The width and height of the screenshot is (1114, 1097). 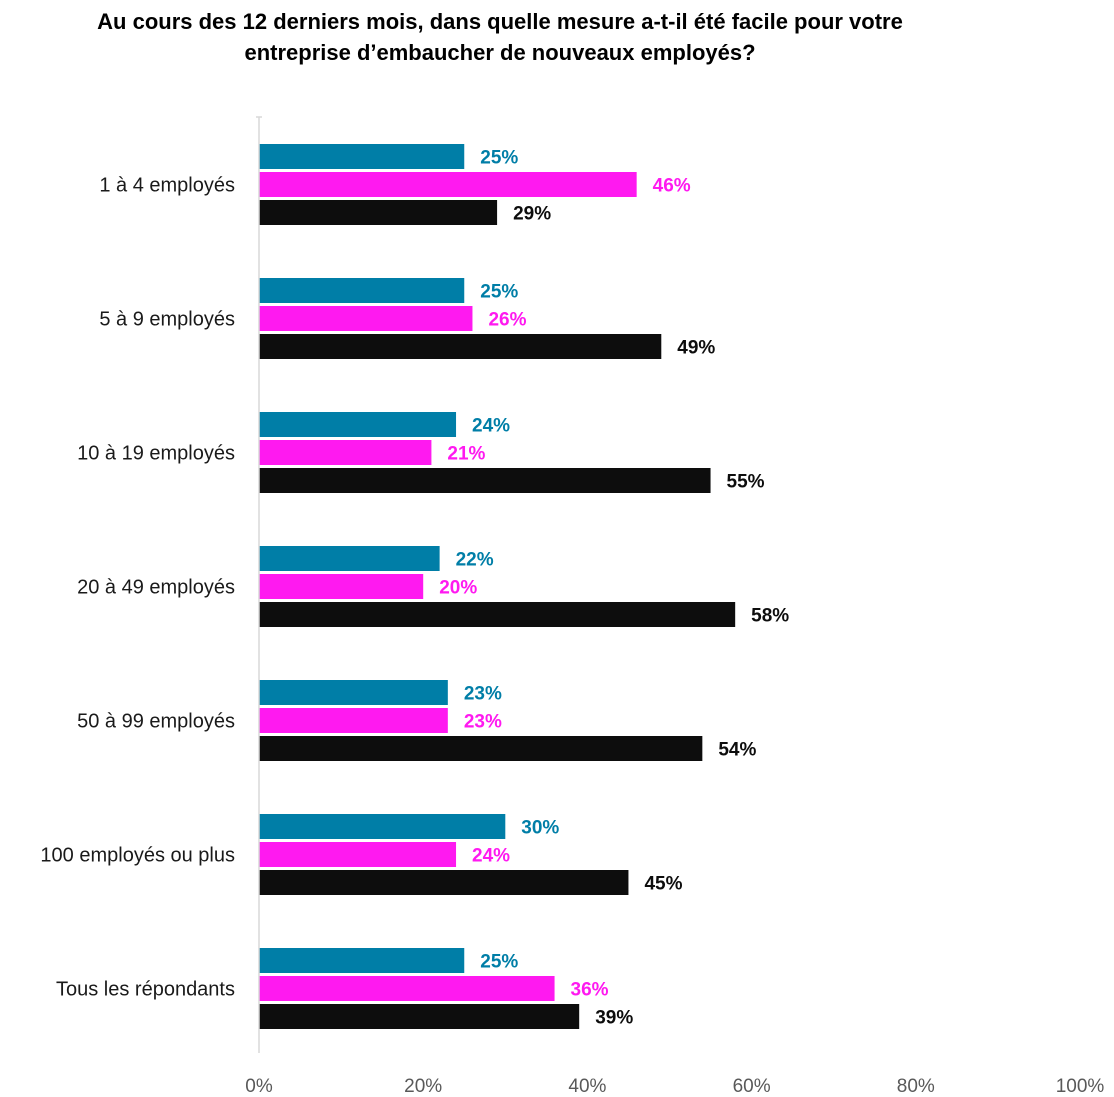 I want to click on category-label: 20 à 49 employés, so click(x=156, y=588).